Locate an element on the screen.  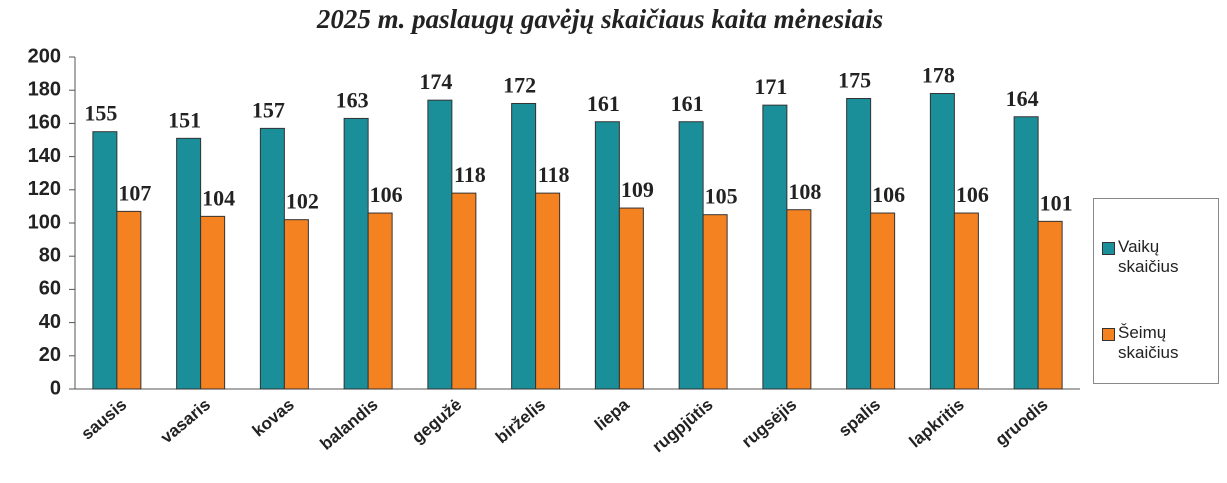
data-label: 108 is located at coordinates (804, 191).